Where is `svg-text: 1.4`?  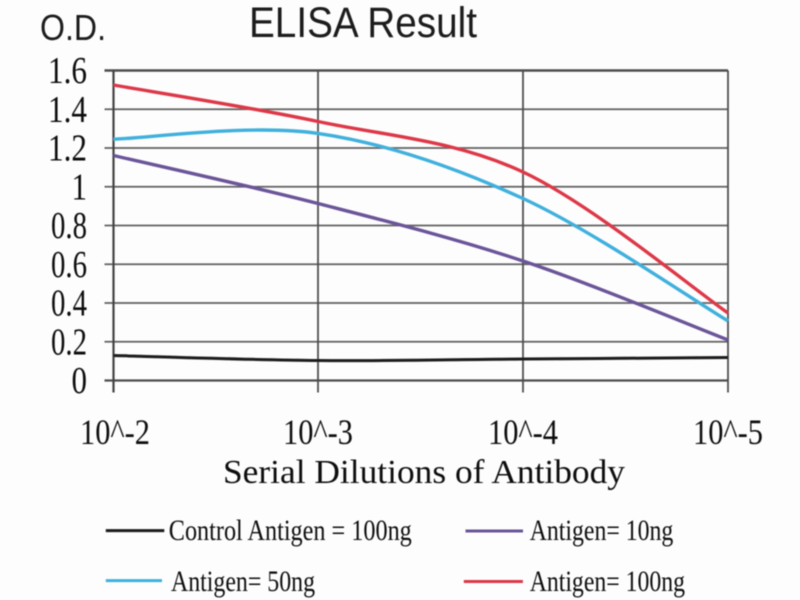 svg-text: 1.4 is located at coordinates (67, 110).